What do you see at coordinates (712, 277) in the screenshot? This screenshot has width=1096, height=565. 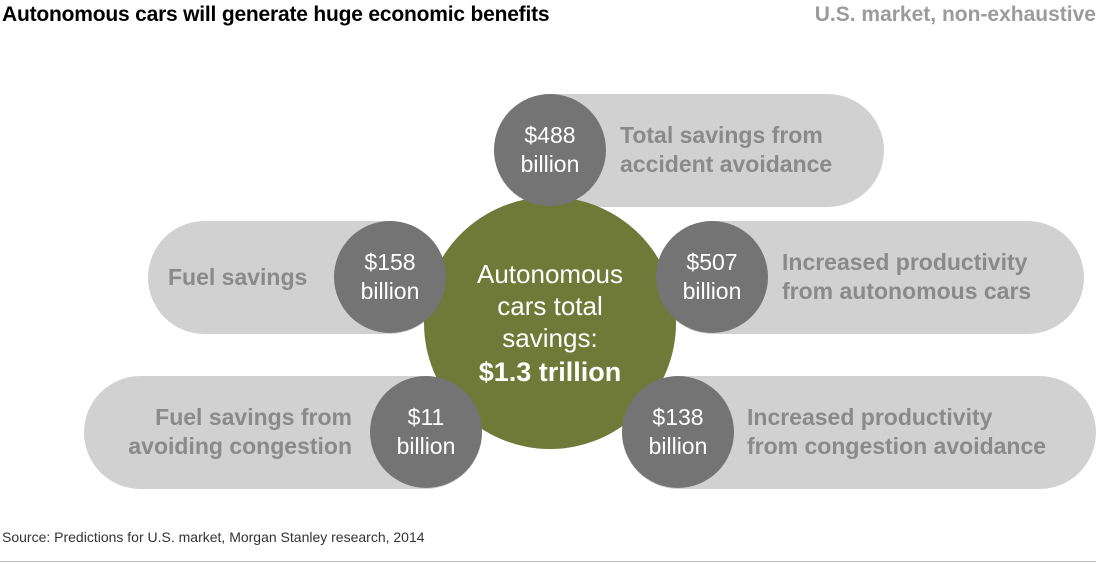 I see `autonomous-productivity-value-bubble: $507 billion` at bounding box center [712, 277].